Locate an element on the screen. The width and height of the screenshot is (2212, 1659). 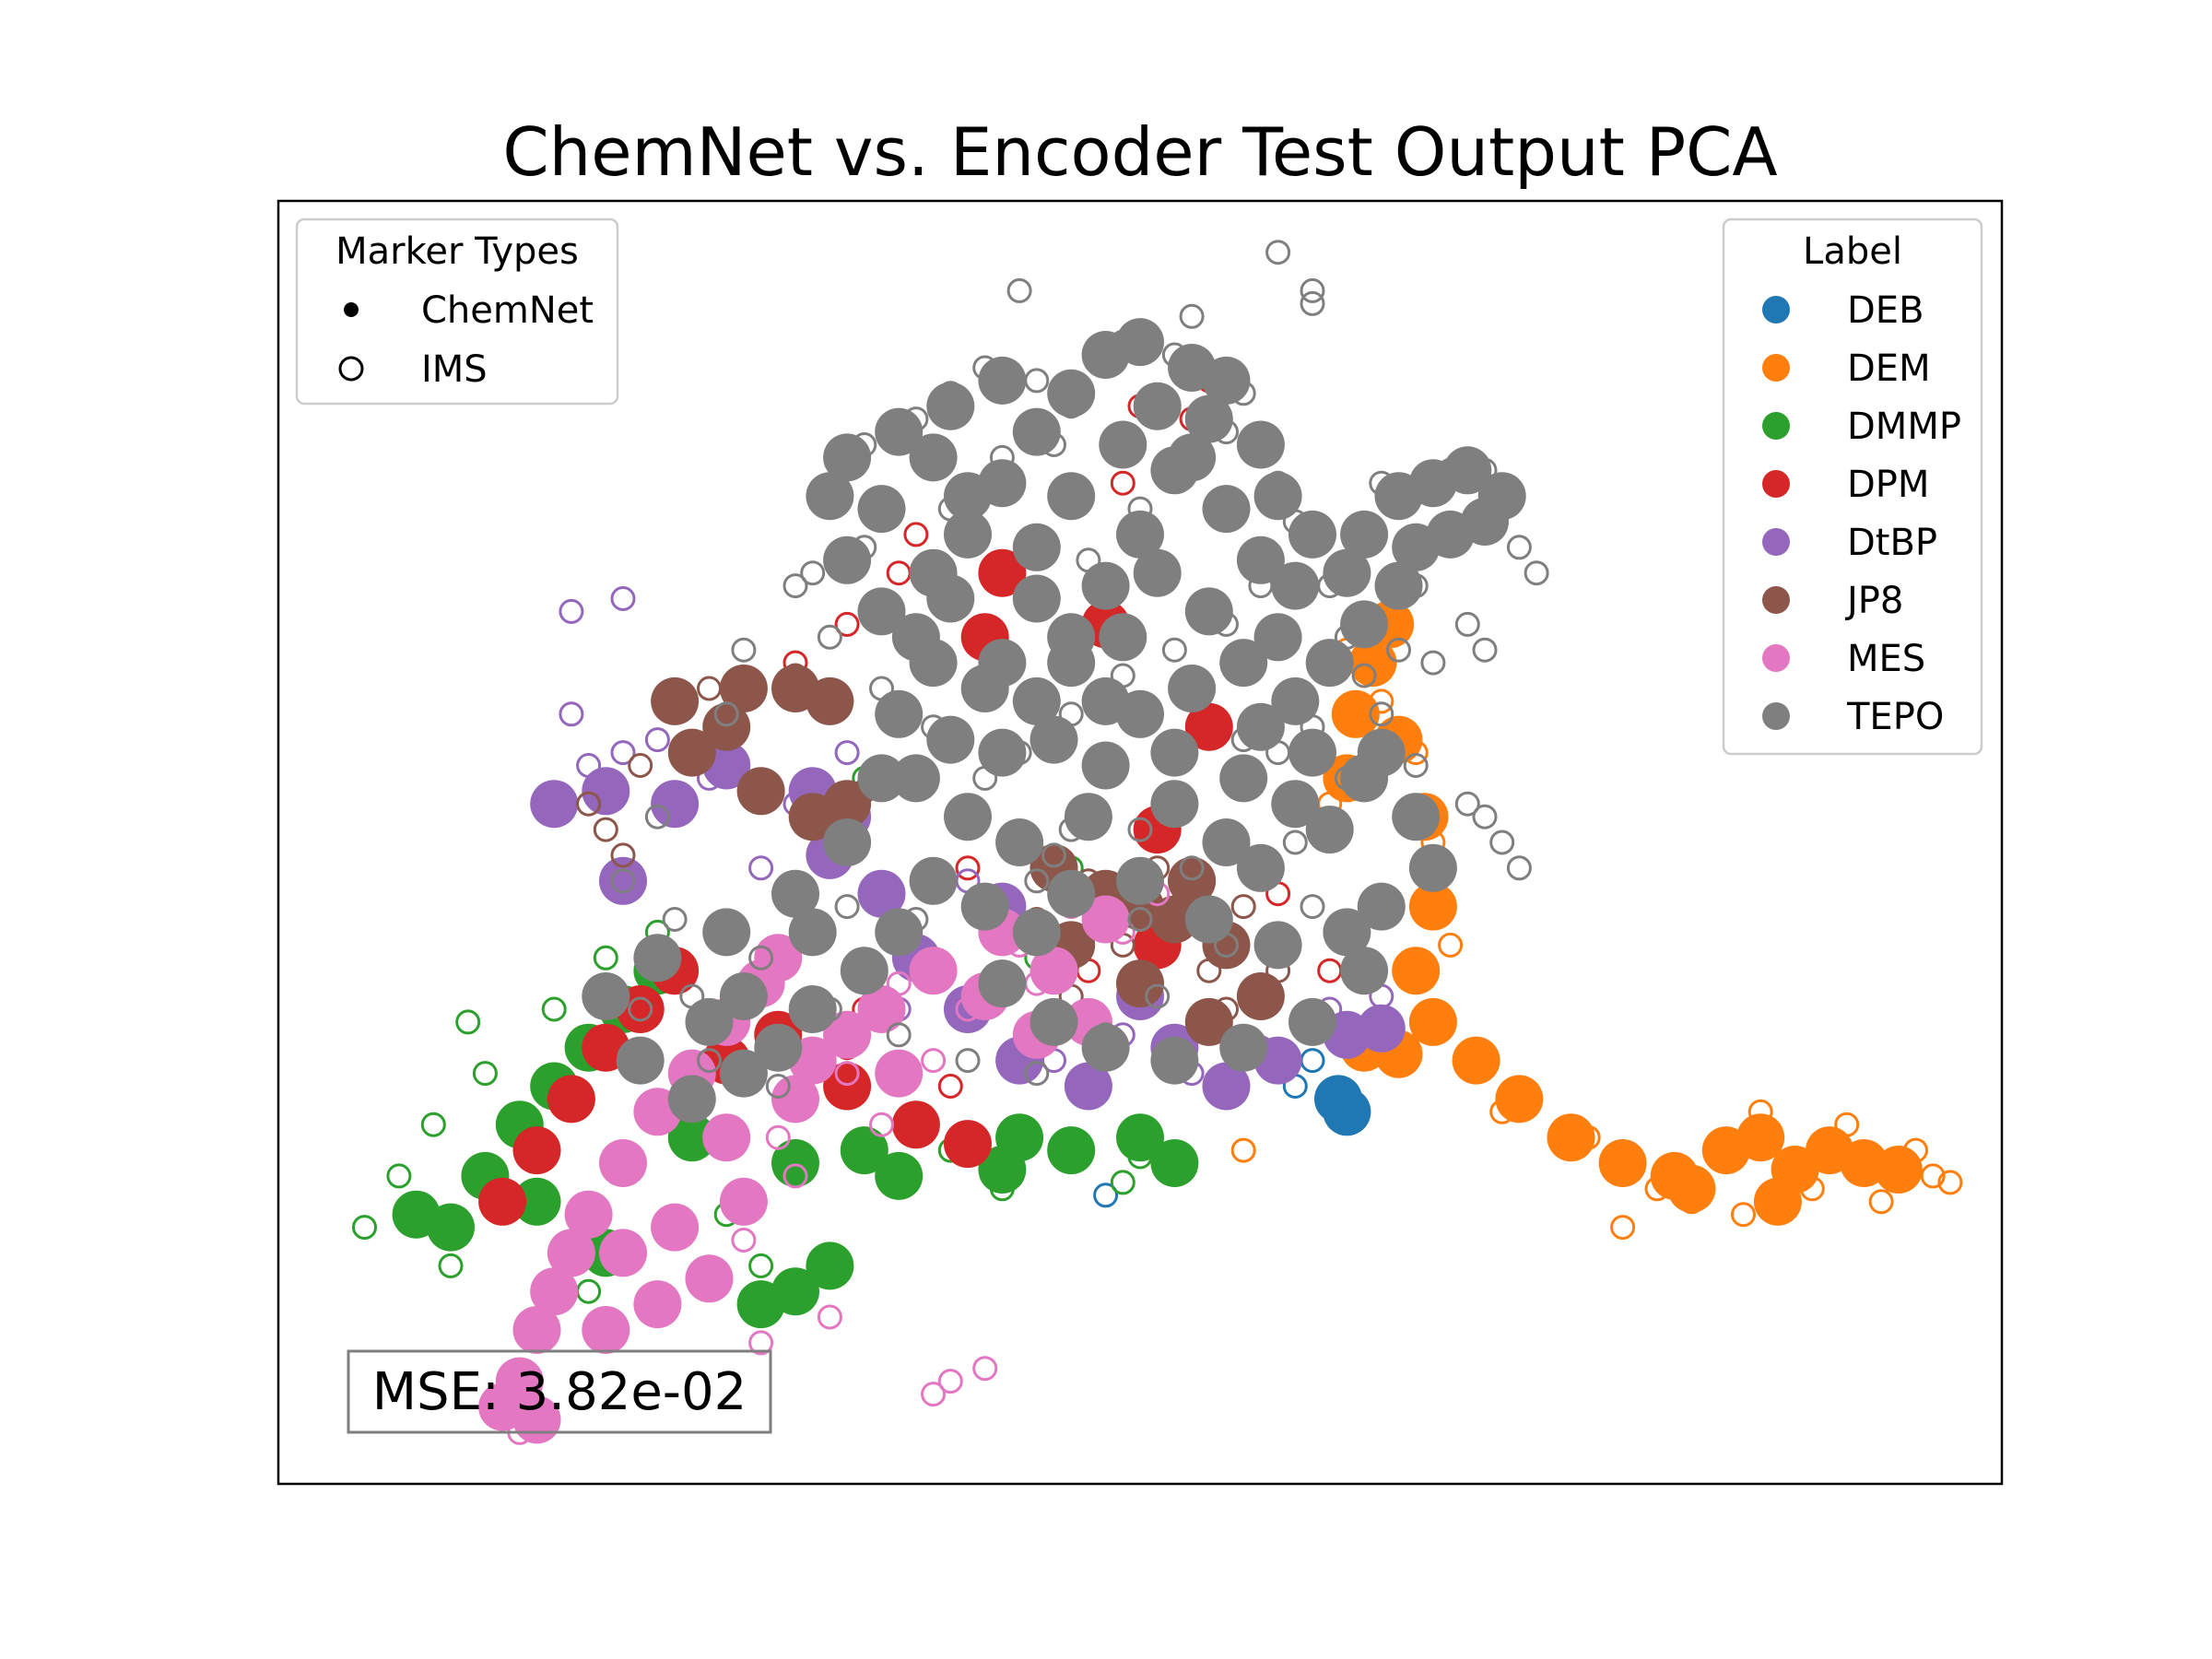
marker-legend-ims-label: IMS is located at coordinates (454, 369).